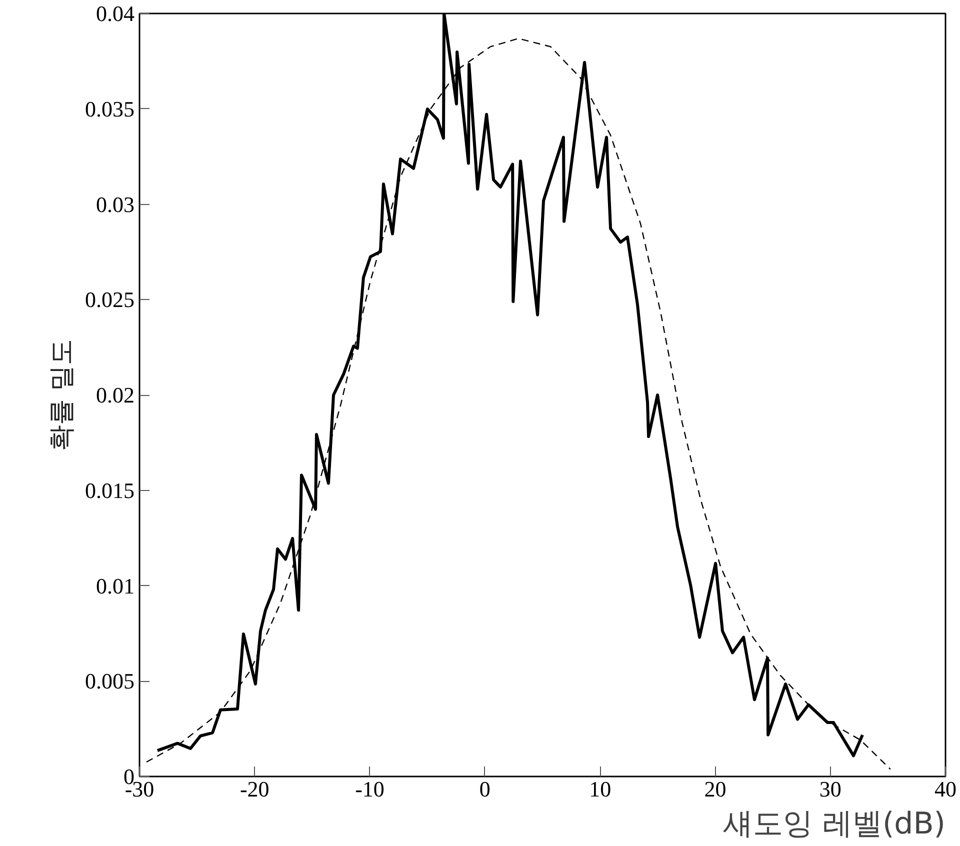  I want to click on x-tick-label: 40, so click(945, 789).